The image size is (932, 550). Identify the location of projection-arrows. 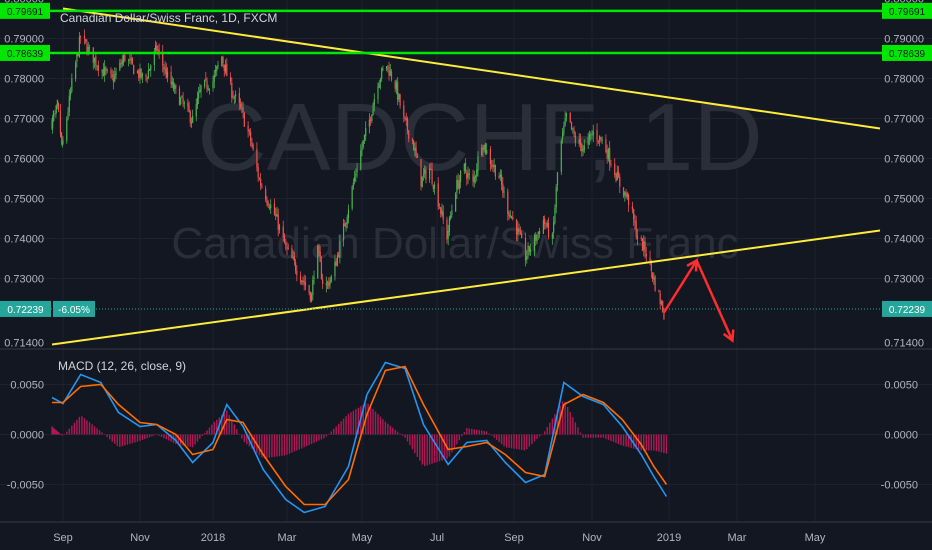
(698, 300).